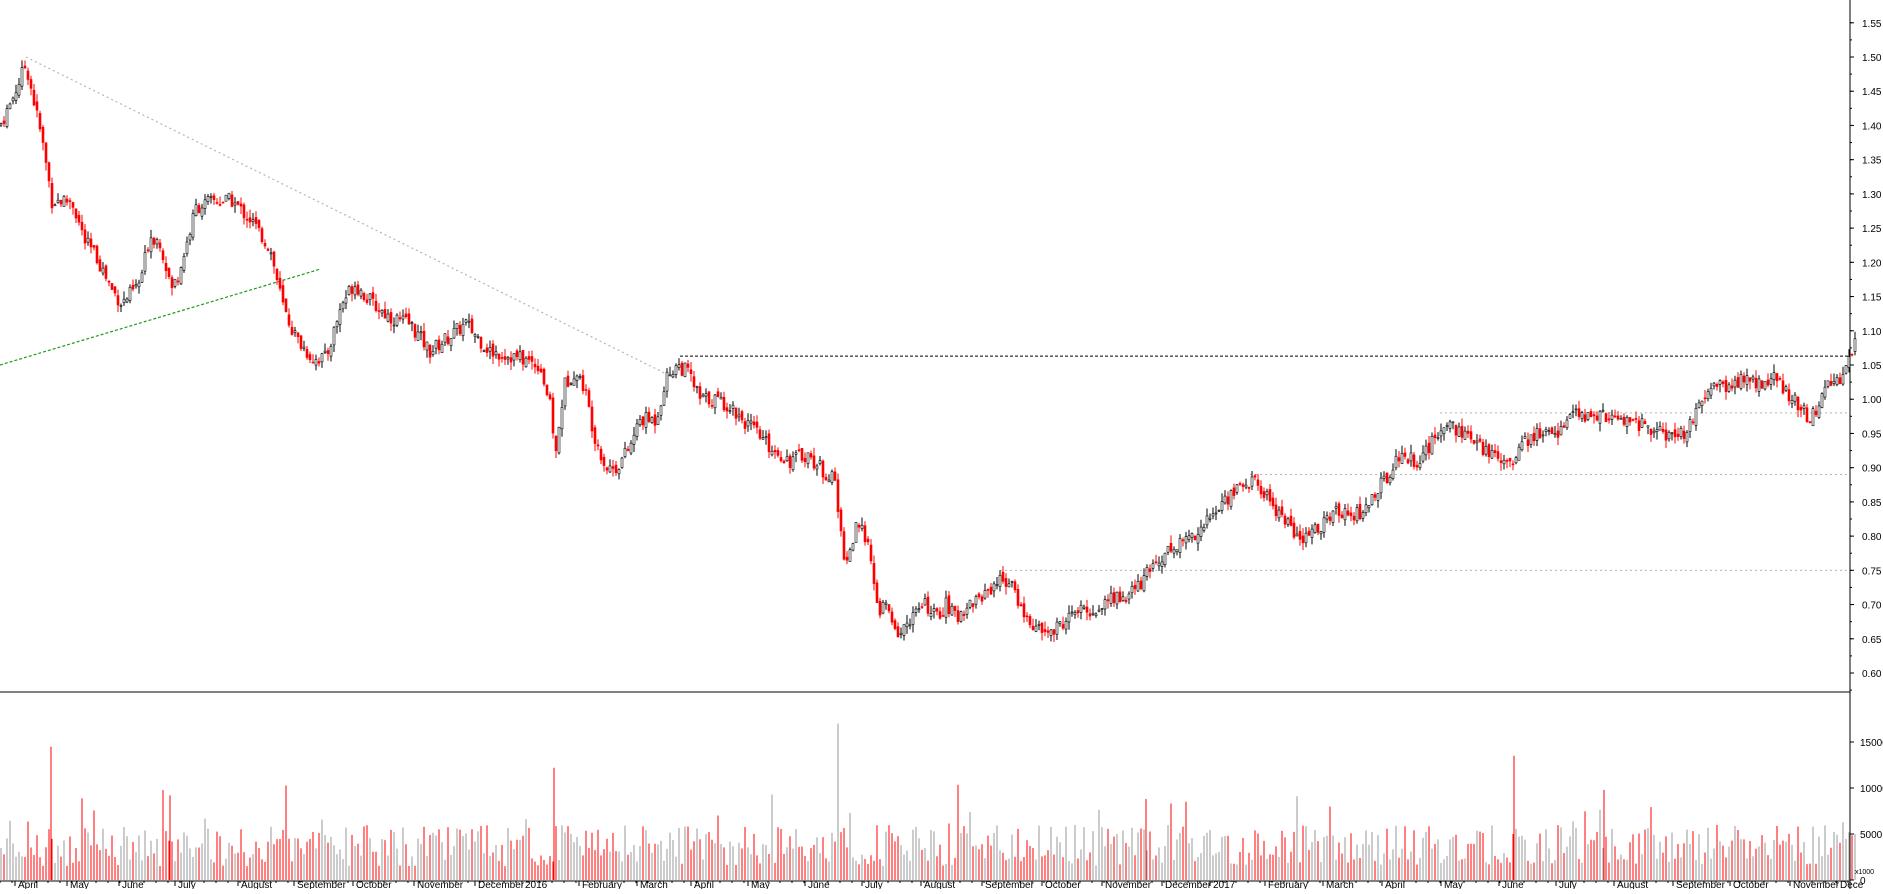 The image size is (1883, 894). I want to click on price-tick-label: 1.35, so click(1872, 161).